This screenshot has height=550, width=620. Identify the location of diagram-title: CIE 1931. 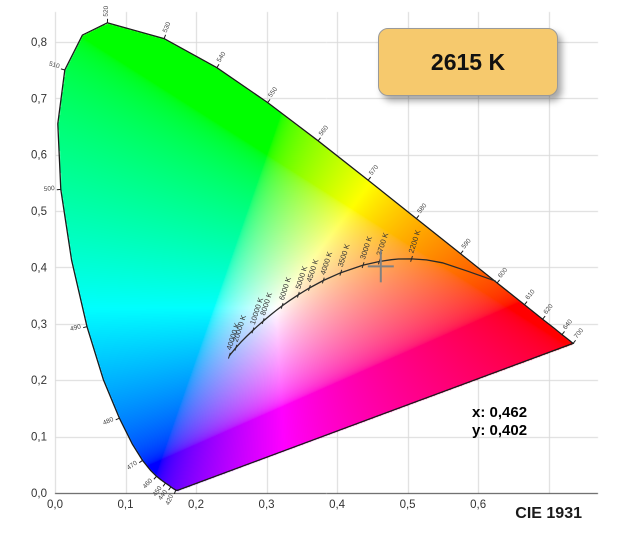
(548, 513).